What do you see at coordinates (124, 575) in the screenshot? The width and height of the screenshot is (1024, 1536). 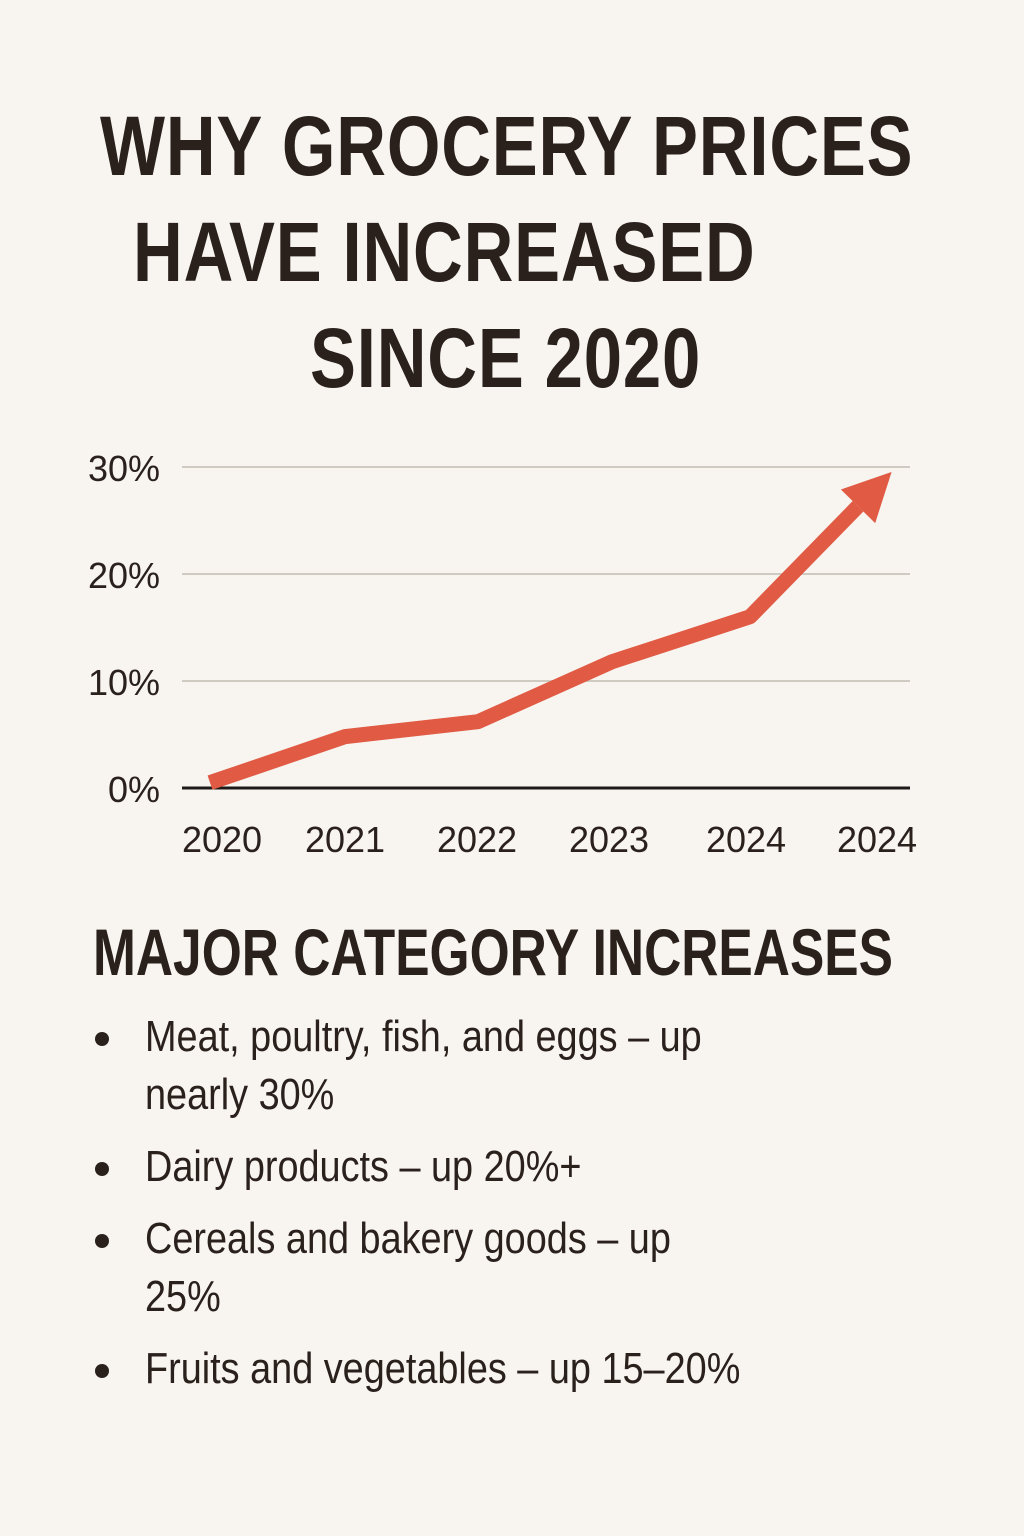 I see `y-tick-label: 20%` at bounding box center [124, 575].